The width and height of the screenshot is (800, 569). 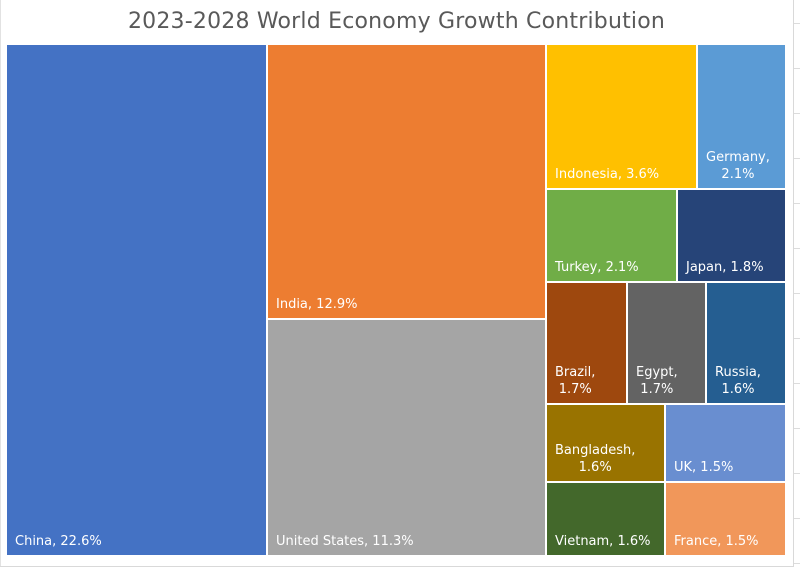 I want to click on treemap-tile-united-states: United States, 11.3%, so click(x=406, y=437).